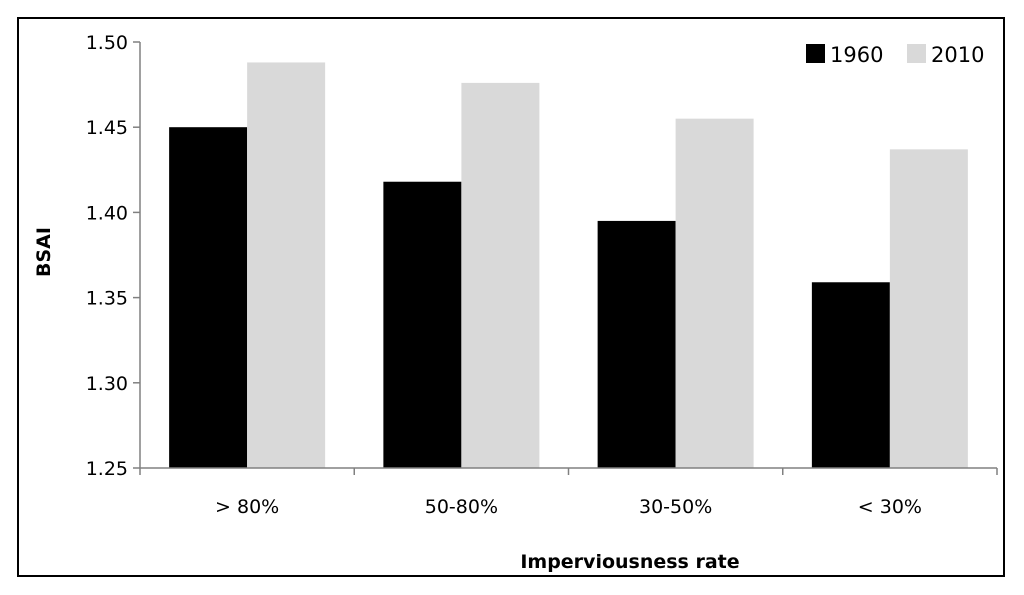 This screenshot has height=595, width=1024. Describe the element at coordinates (44, 252) in the screenshot. I see `y-axis-title: BSAI` at that location.